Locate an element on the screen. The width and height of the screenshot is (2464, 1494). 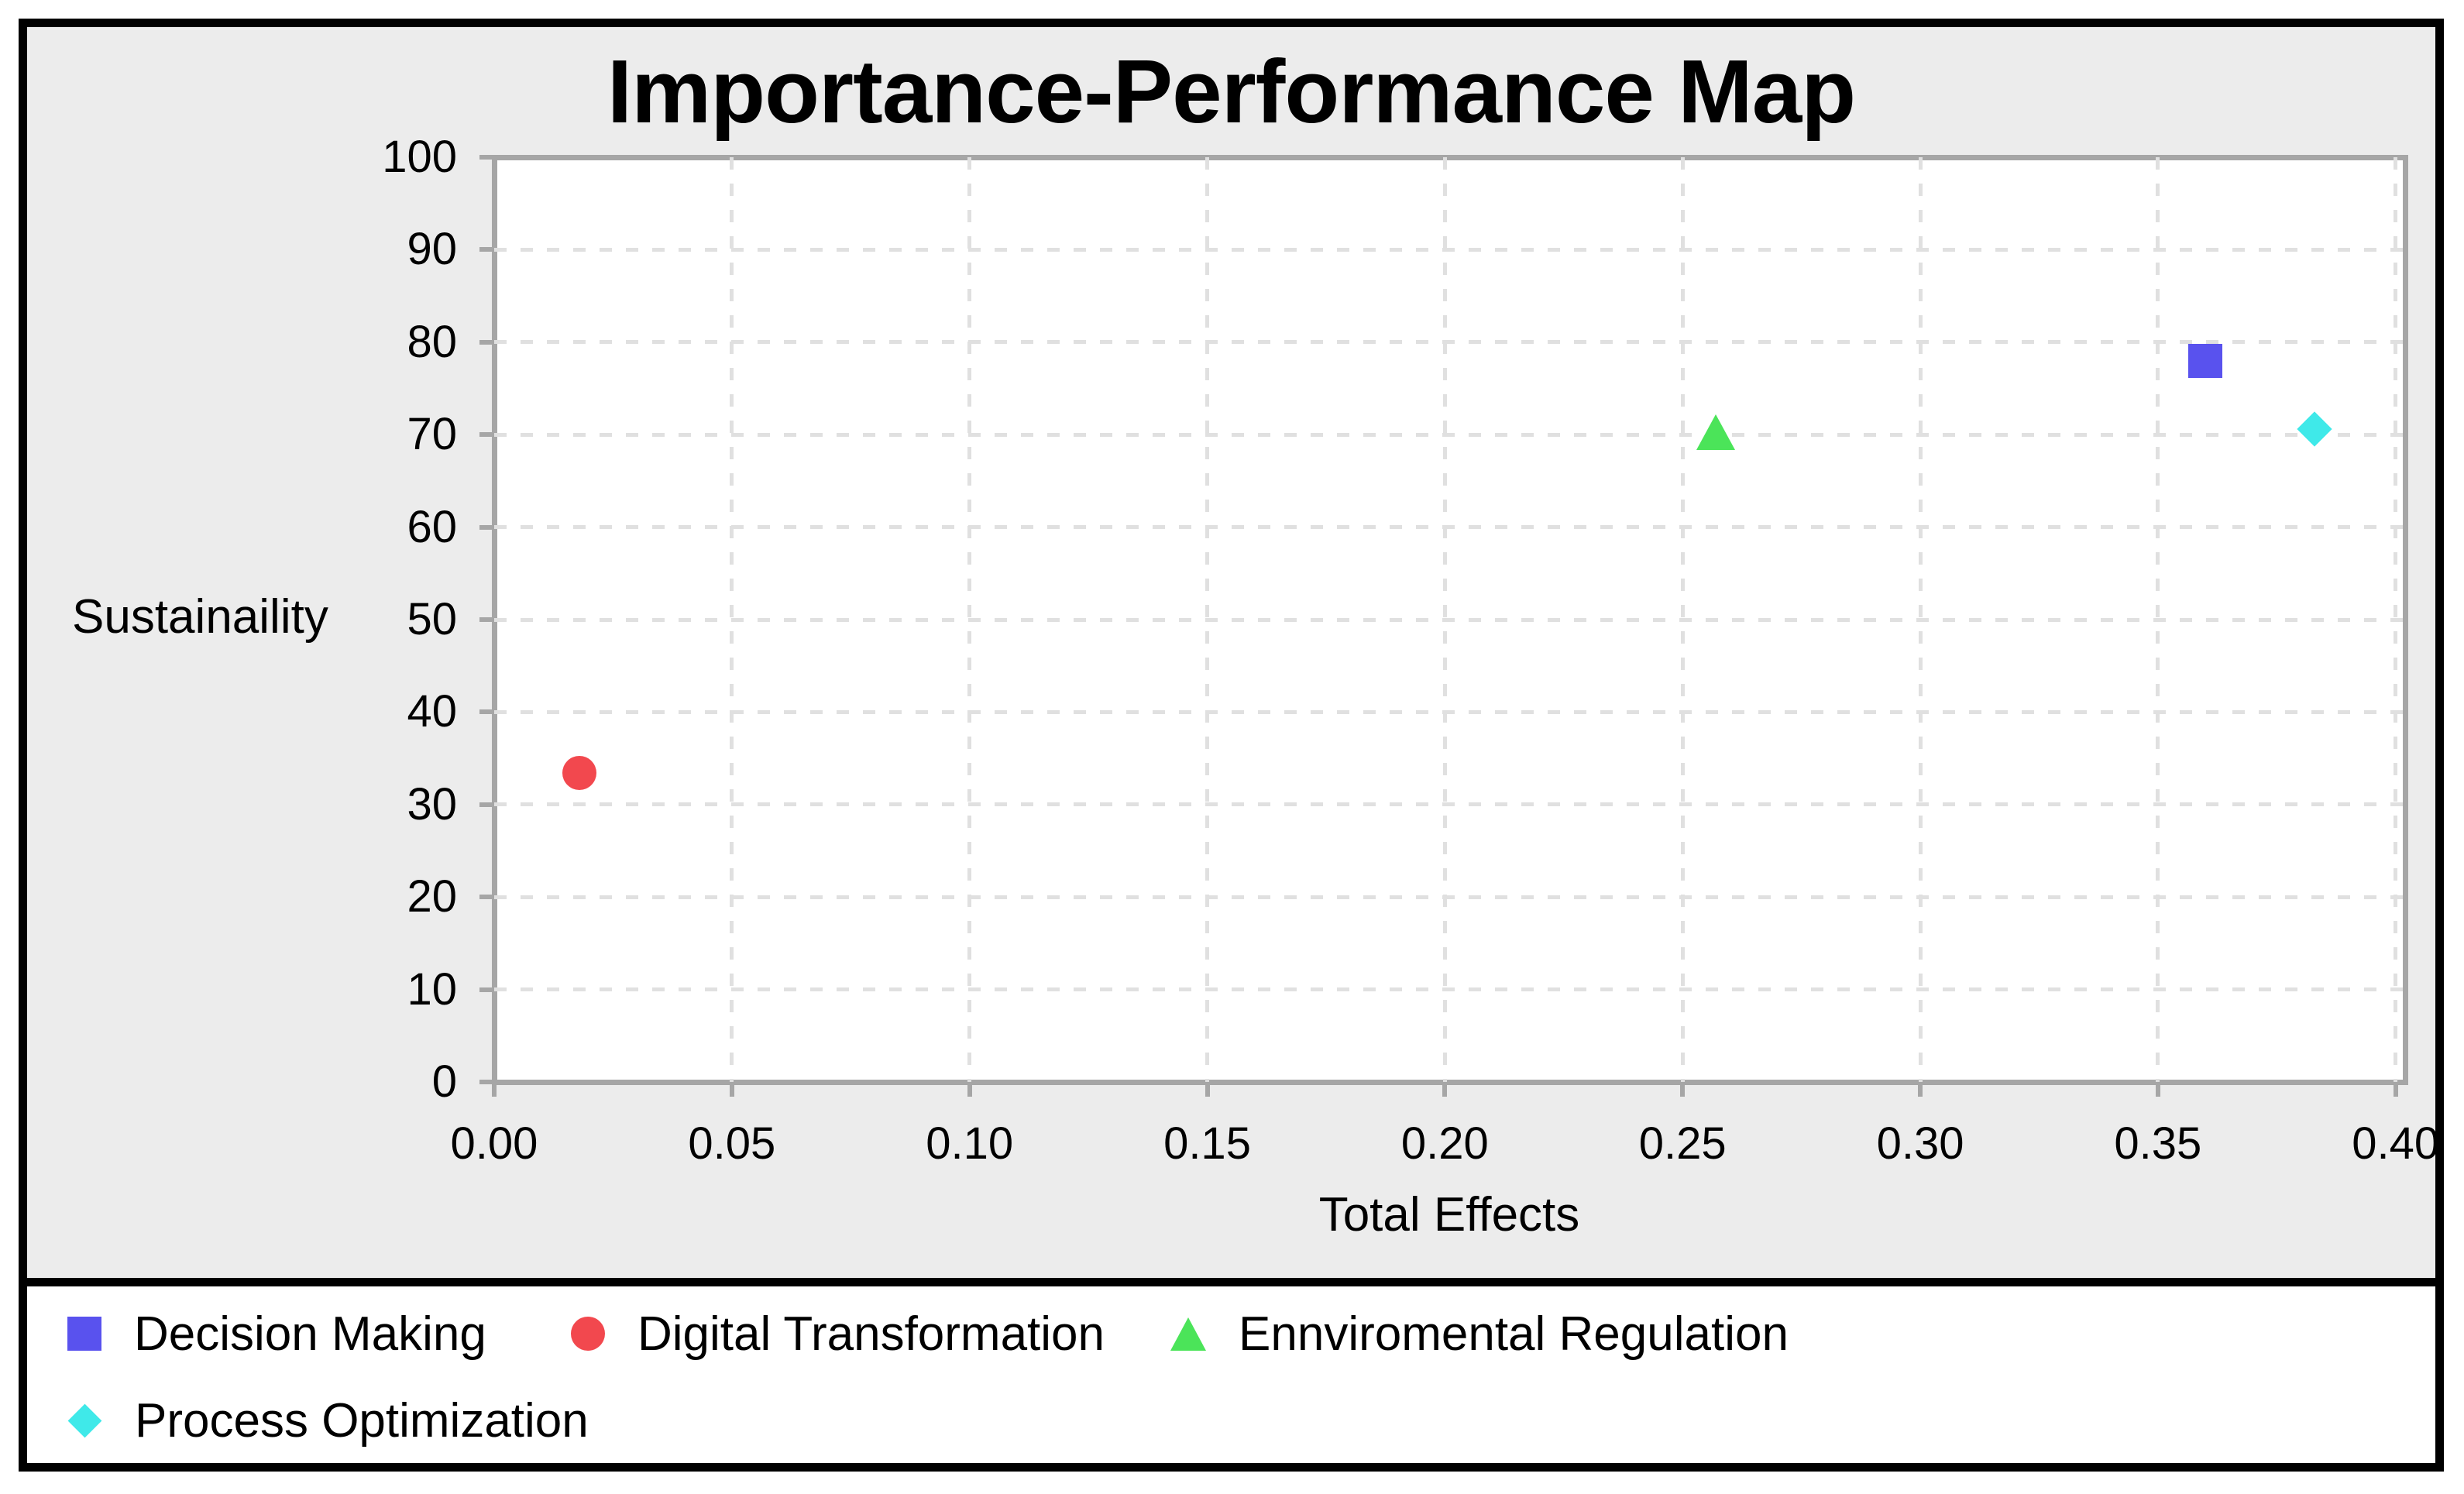
data-point-ennviromental-regulation is located at coordinates (1716, 432).